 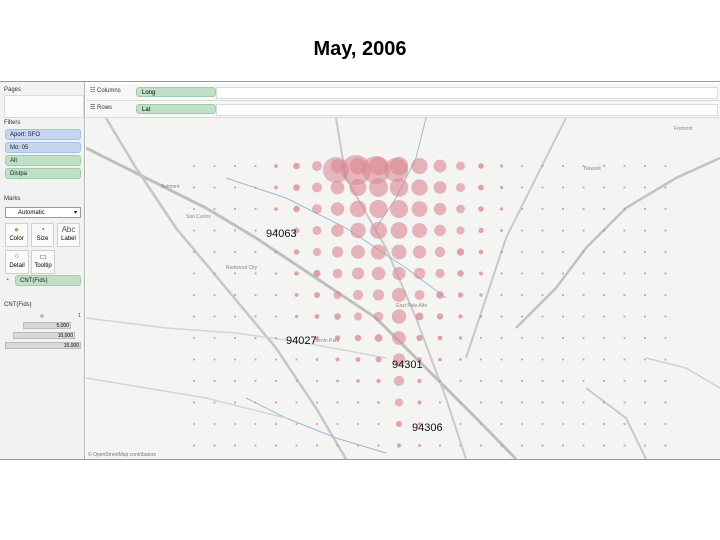 I want to click on rows-drop-area, so click(x=467, y=110).